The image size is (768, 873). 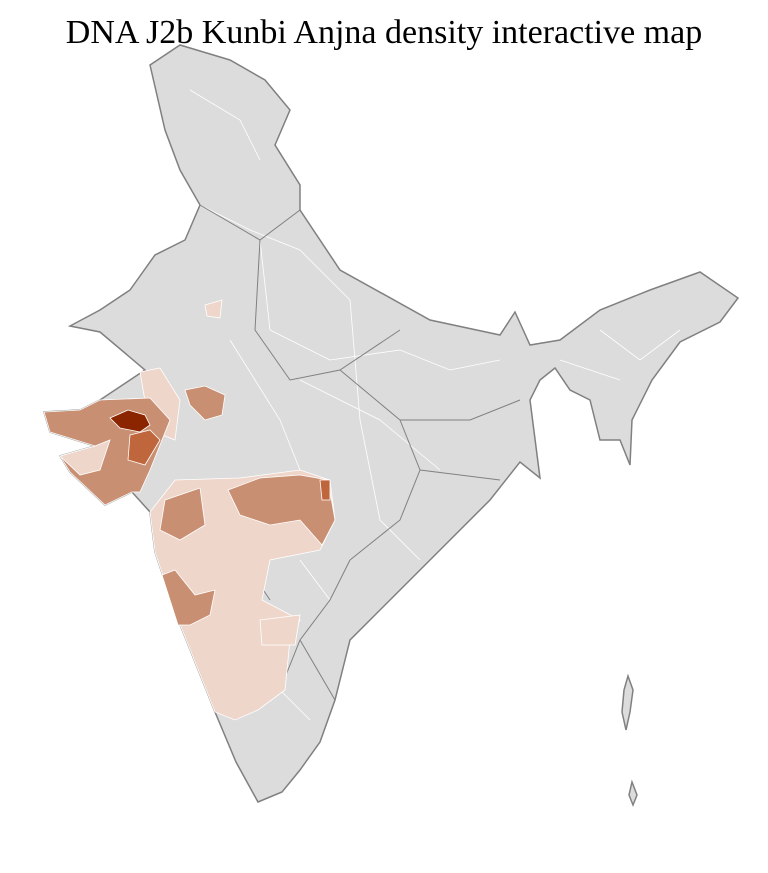 I want to click on region-high-gondia, so click(x=325, y=490).